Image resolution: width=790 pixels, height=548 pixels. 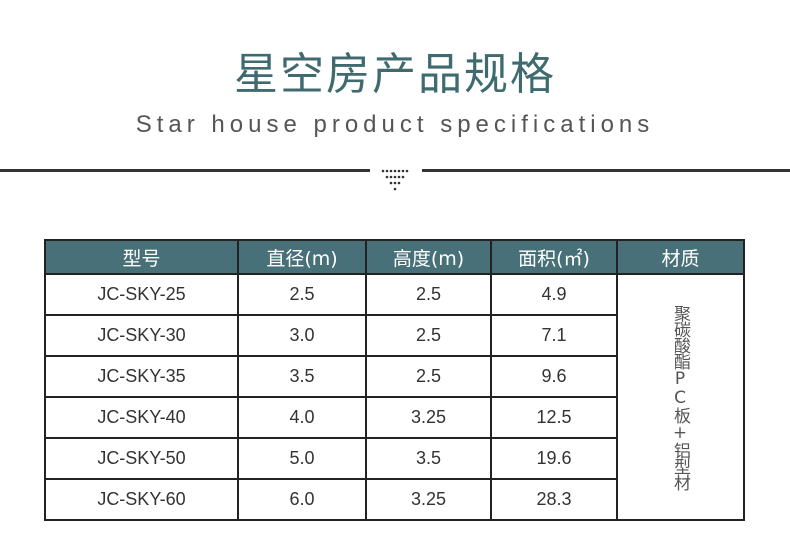 What do you see at coordinates (141, 335) in the screenshot?
I see `table-cell: JC-SKY-30` at bounding box center [141, 335].